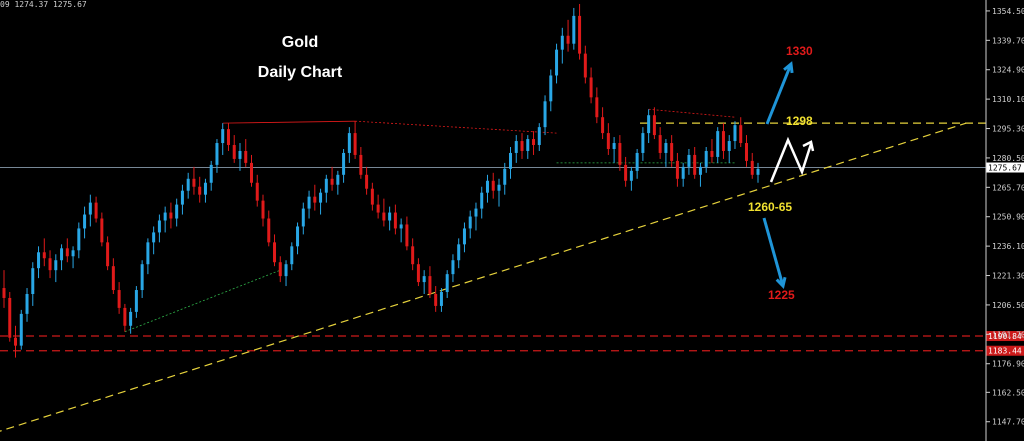 The image size is (1024, 441). I want to click on ohlc-header: 09 1274.37 1275.67, so click(43, 4).